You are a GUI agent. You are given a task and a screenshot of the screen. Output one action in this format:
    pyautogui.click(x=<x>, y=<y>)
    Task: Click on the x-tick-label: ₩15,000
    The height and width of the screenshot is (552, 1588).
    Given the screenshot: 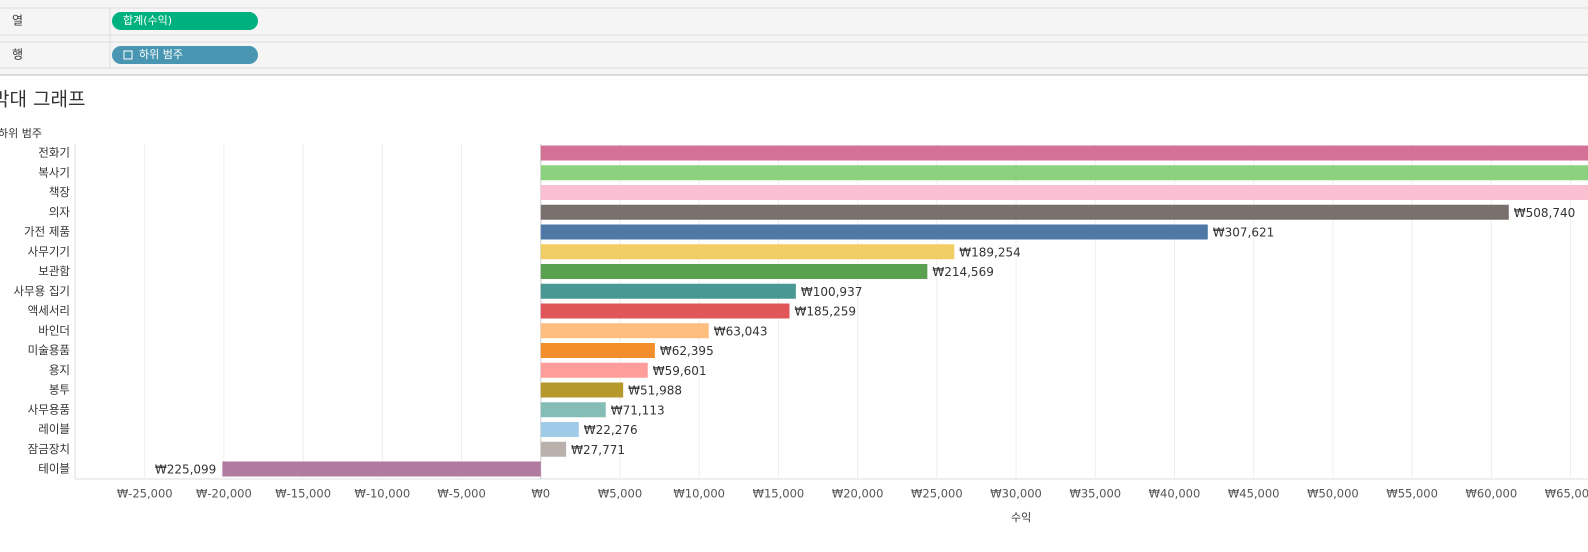 What is the action you would take?
    pyautogui.click(x=779, y=494)
    